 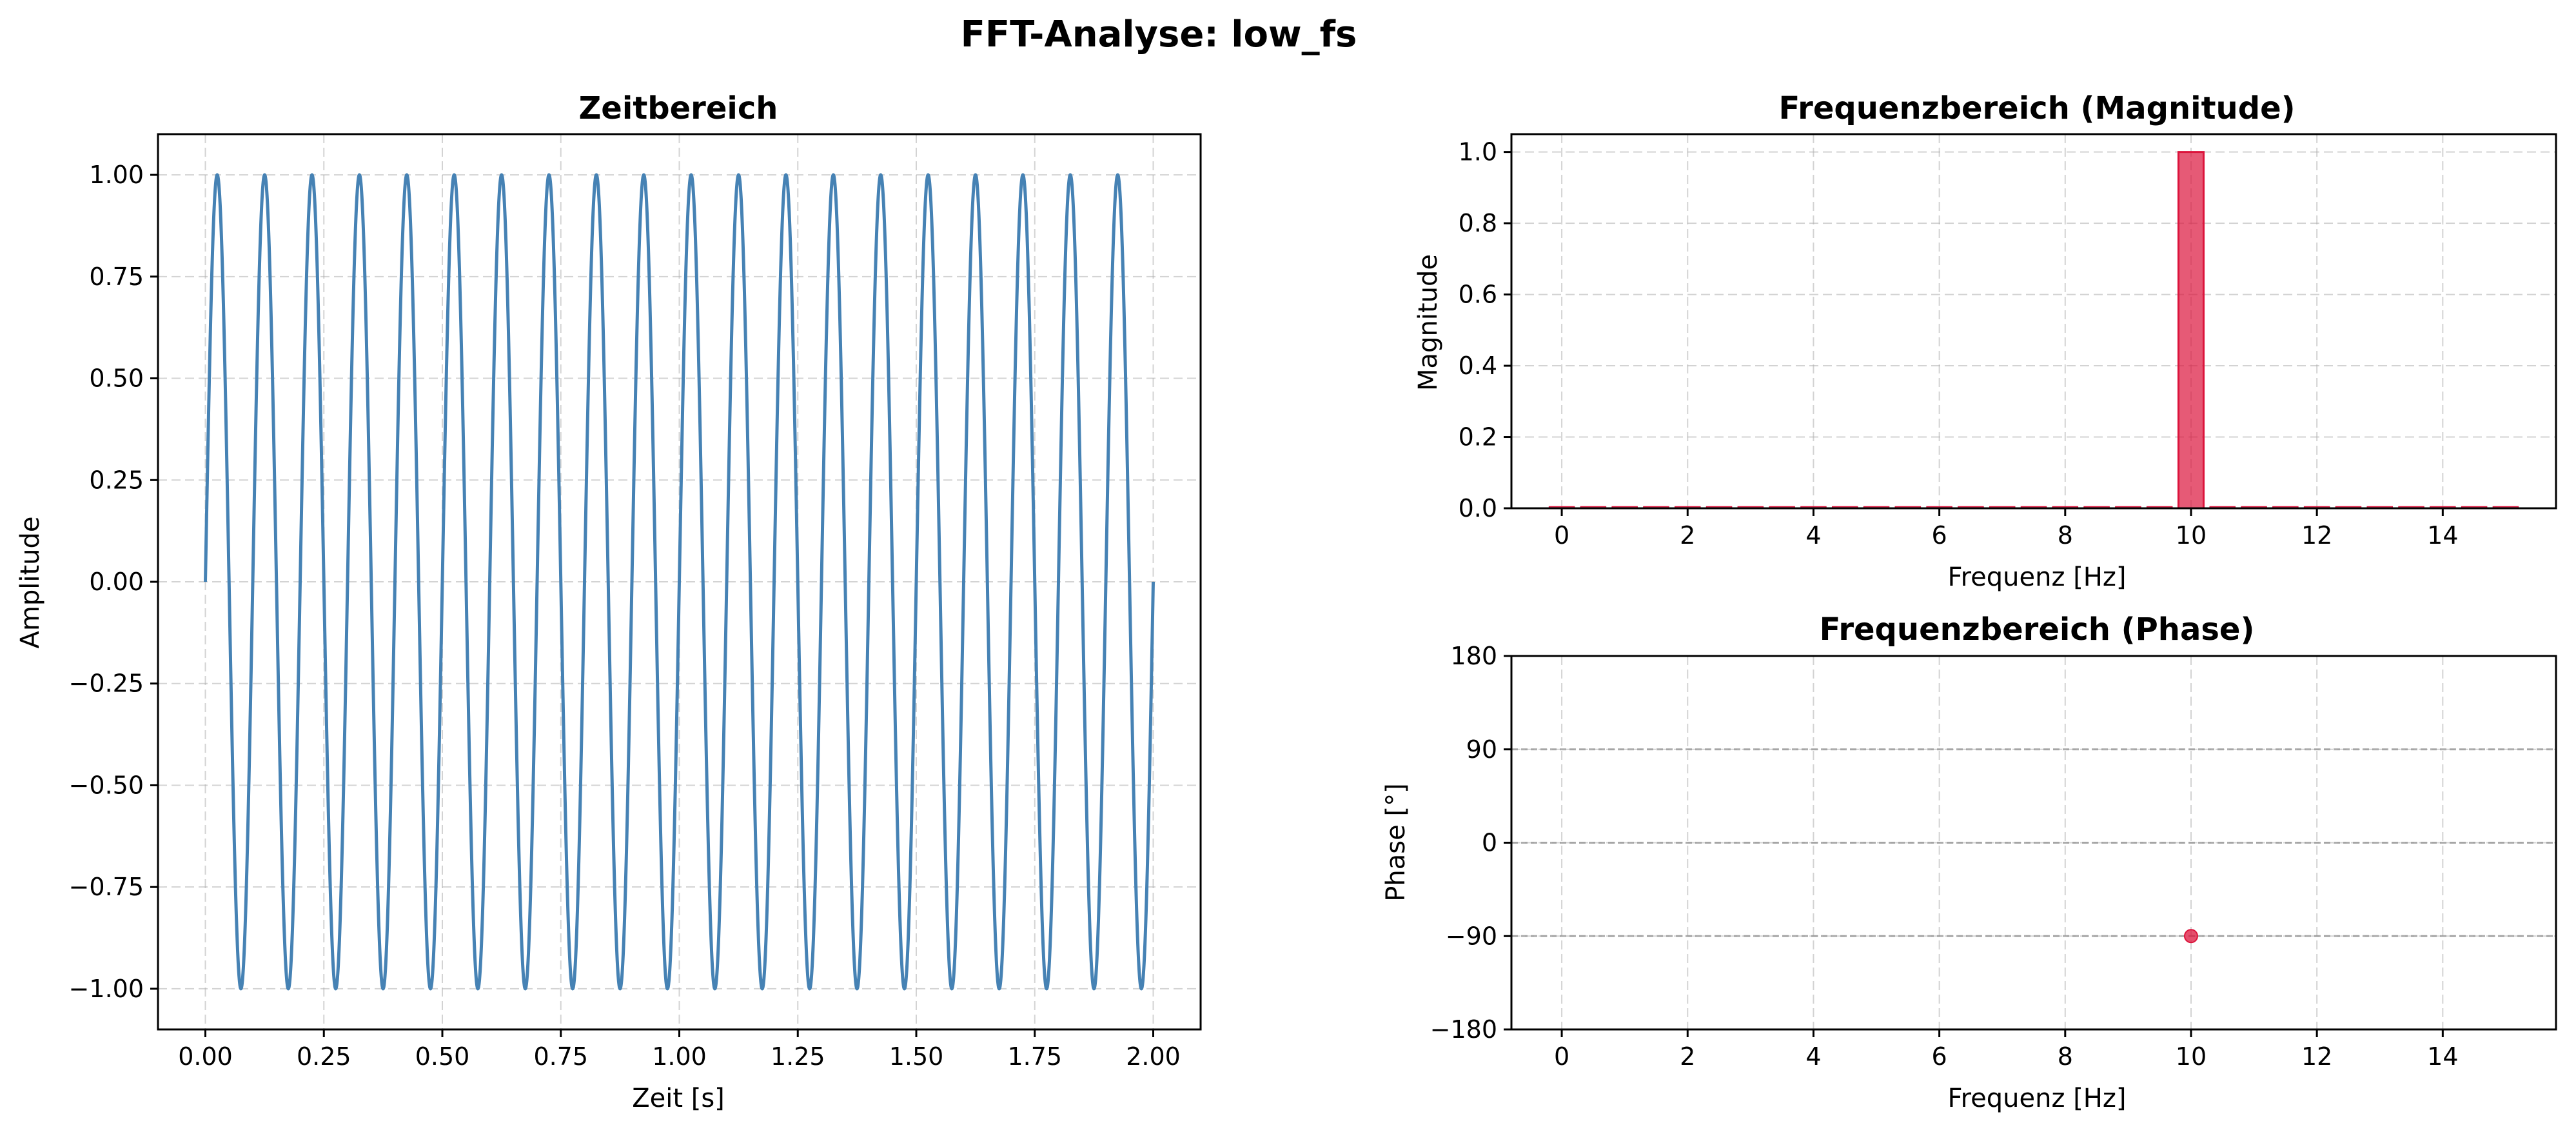 What do you see at coordinates (1687, 535) in the screenshot?
I see `magnitude-xtick-label: 2` at bounding box center [1687, 535].